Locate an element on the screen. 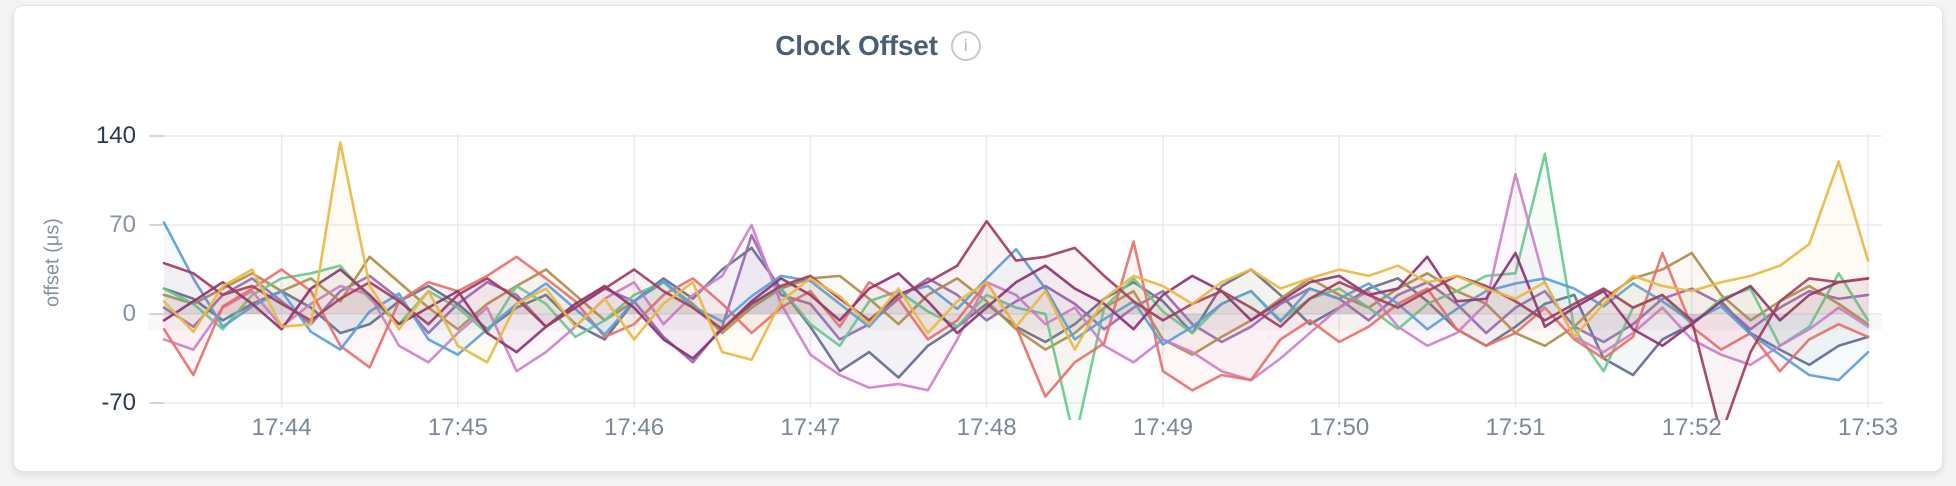  y-tick-label-neg70: -70 is located at coordinates (118, 402).